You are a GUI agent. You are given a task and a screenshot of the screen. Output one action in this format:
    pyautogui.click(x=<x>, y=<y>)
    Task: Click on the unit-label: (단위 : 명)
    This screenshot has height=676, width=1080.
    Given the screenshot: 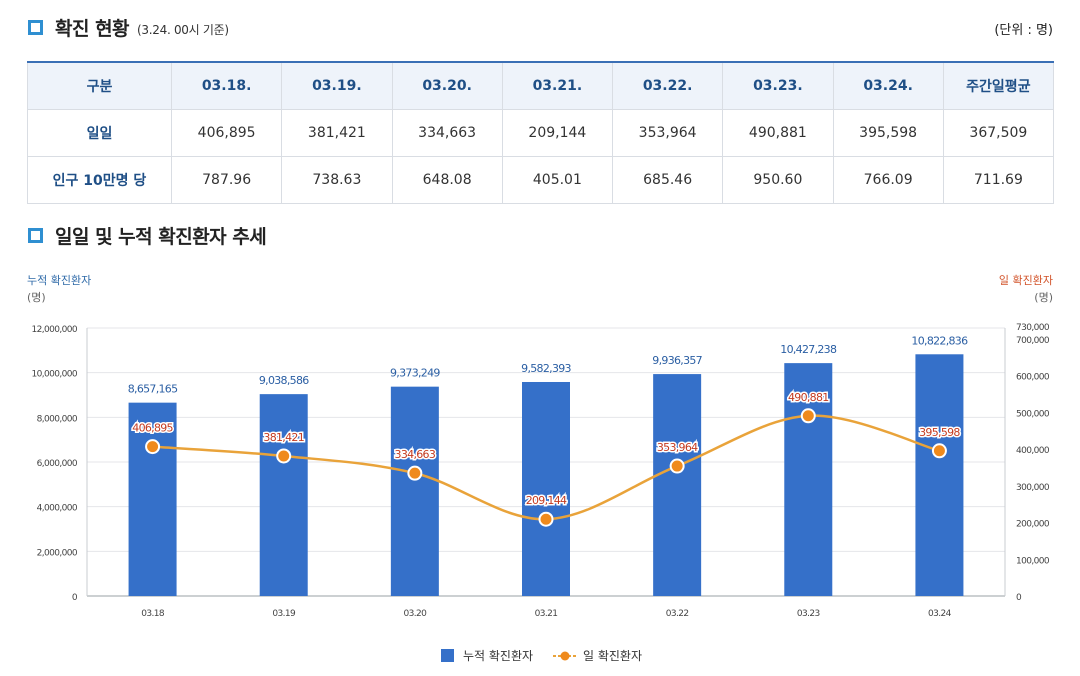 What is the action you would take?
    pyautogui.click(x=1023, y=30)
    